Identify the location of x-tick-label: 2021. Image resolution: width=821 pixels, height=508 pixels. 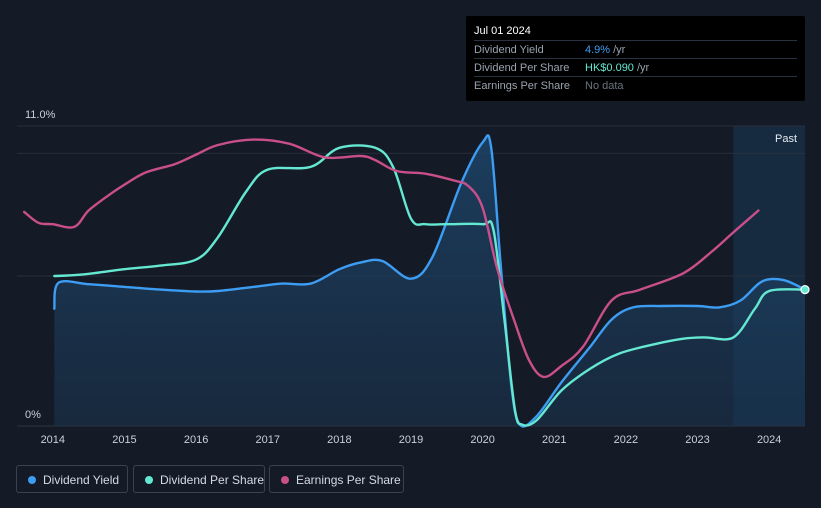
(554, 440).